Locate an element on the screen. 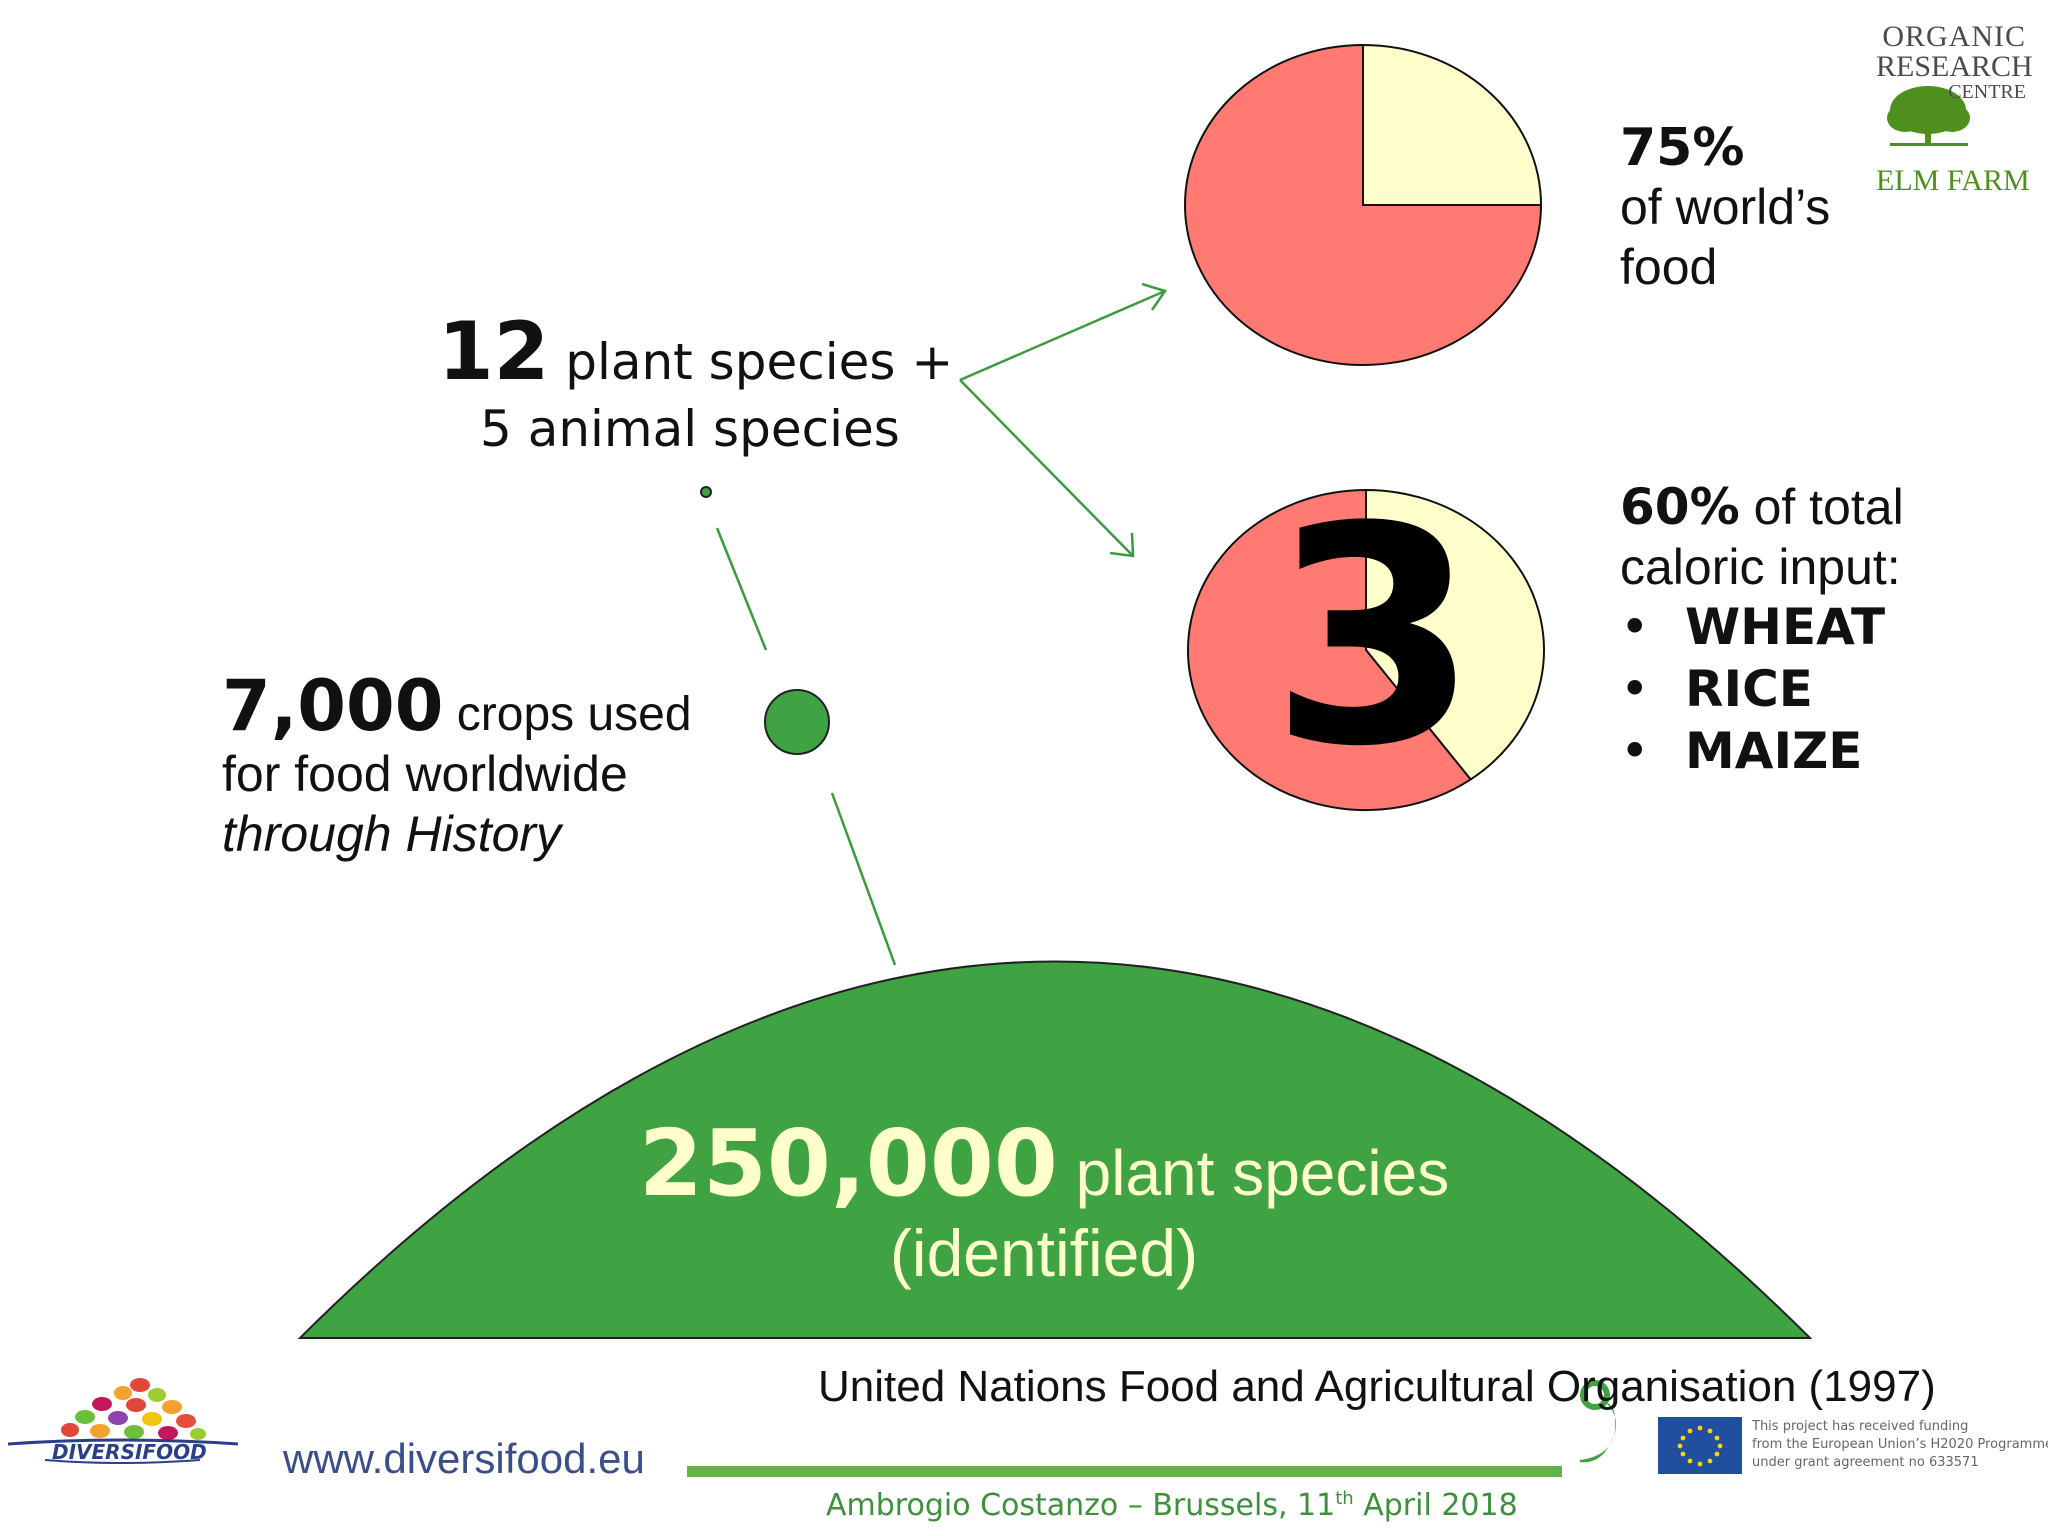 Image resolution: width=2048 pixels, height=1536 pixels. medium-dot is located at coordinates (797, 722).